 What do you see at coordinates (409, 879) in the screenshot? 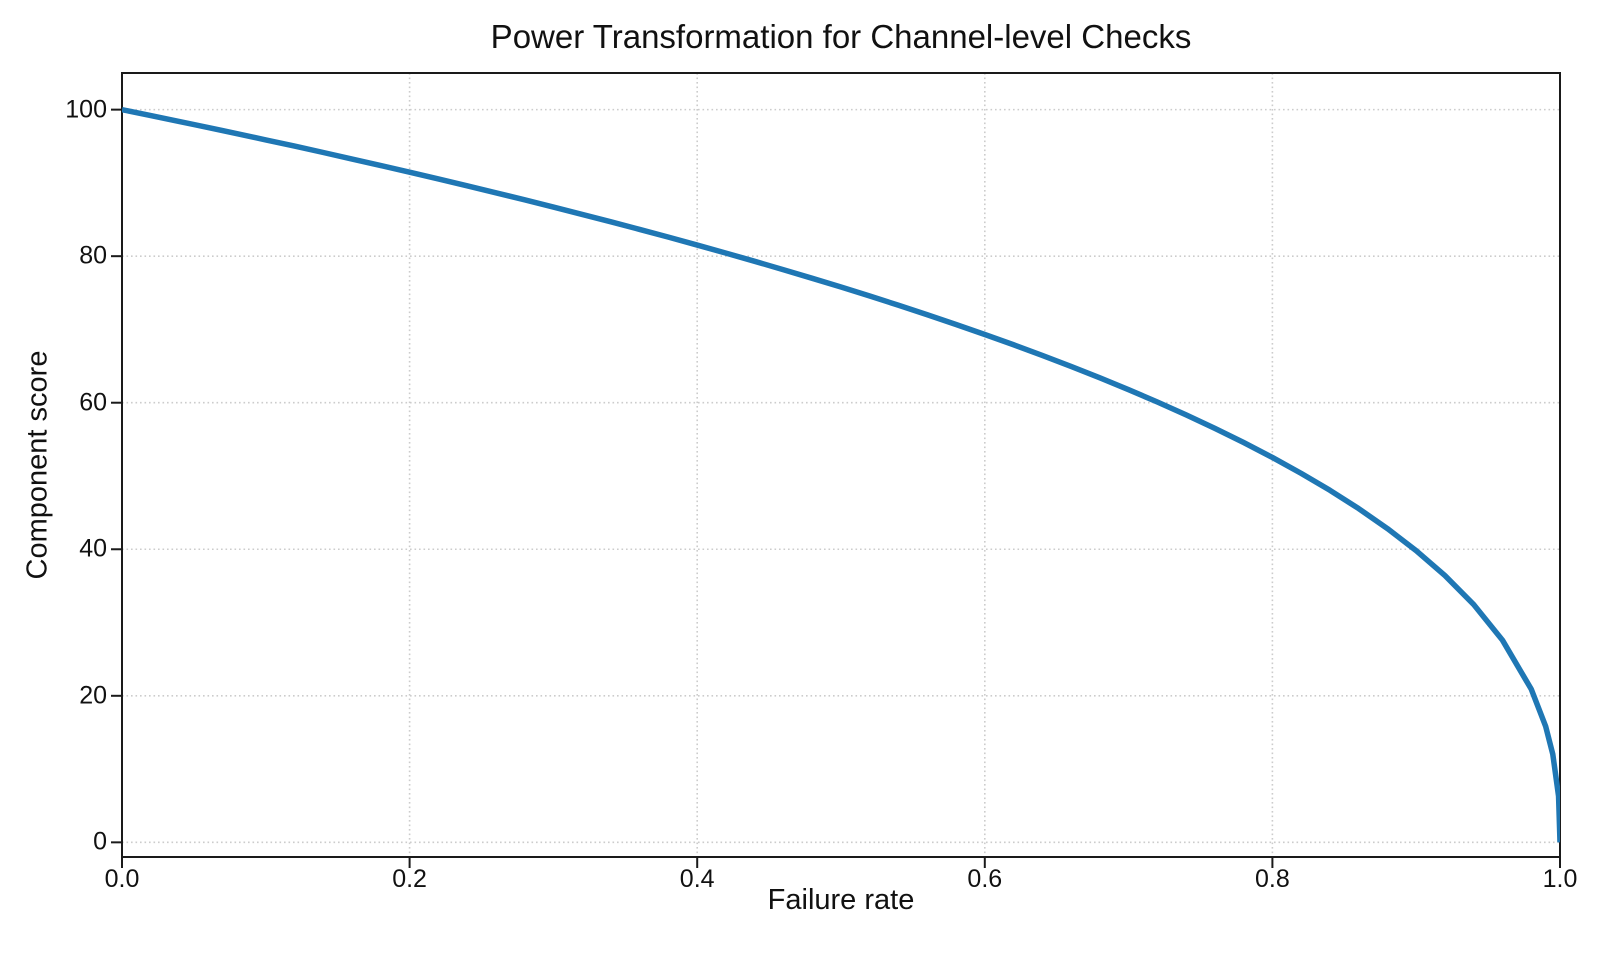
I see `x-tick-label: 0.2` at bounding box center [409, 879].